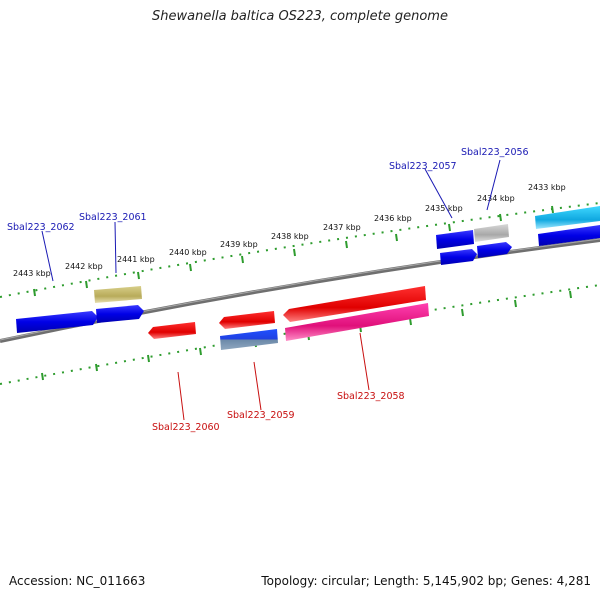  I want to click on gene-label: Sbal223_2056, so click(495, 152).